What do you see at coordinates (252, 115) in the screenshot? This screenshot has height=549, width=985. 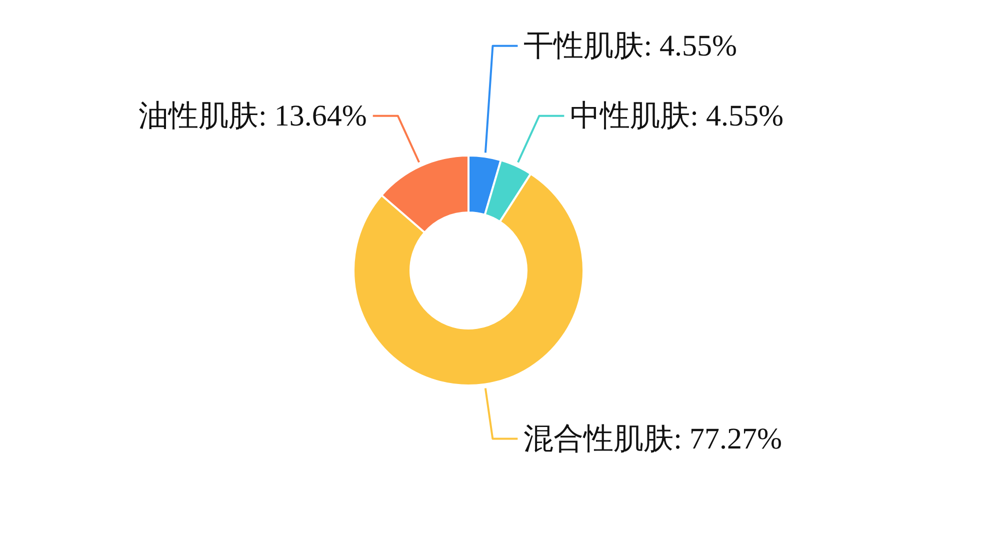 I see `slice-label: 油性肌肤: 13.64%` at bounding box center [252, 115].